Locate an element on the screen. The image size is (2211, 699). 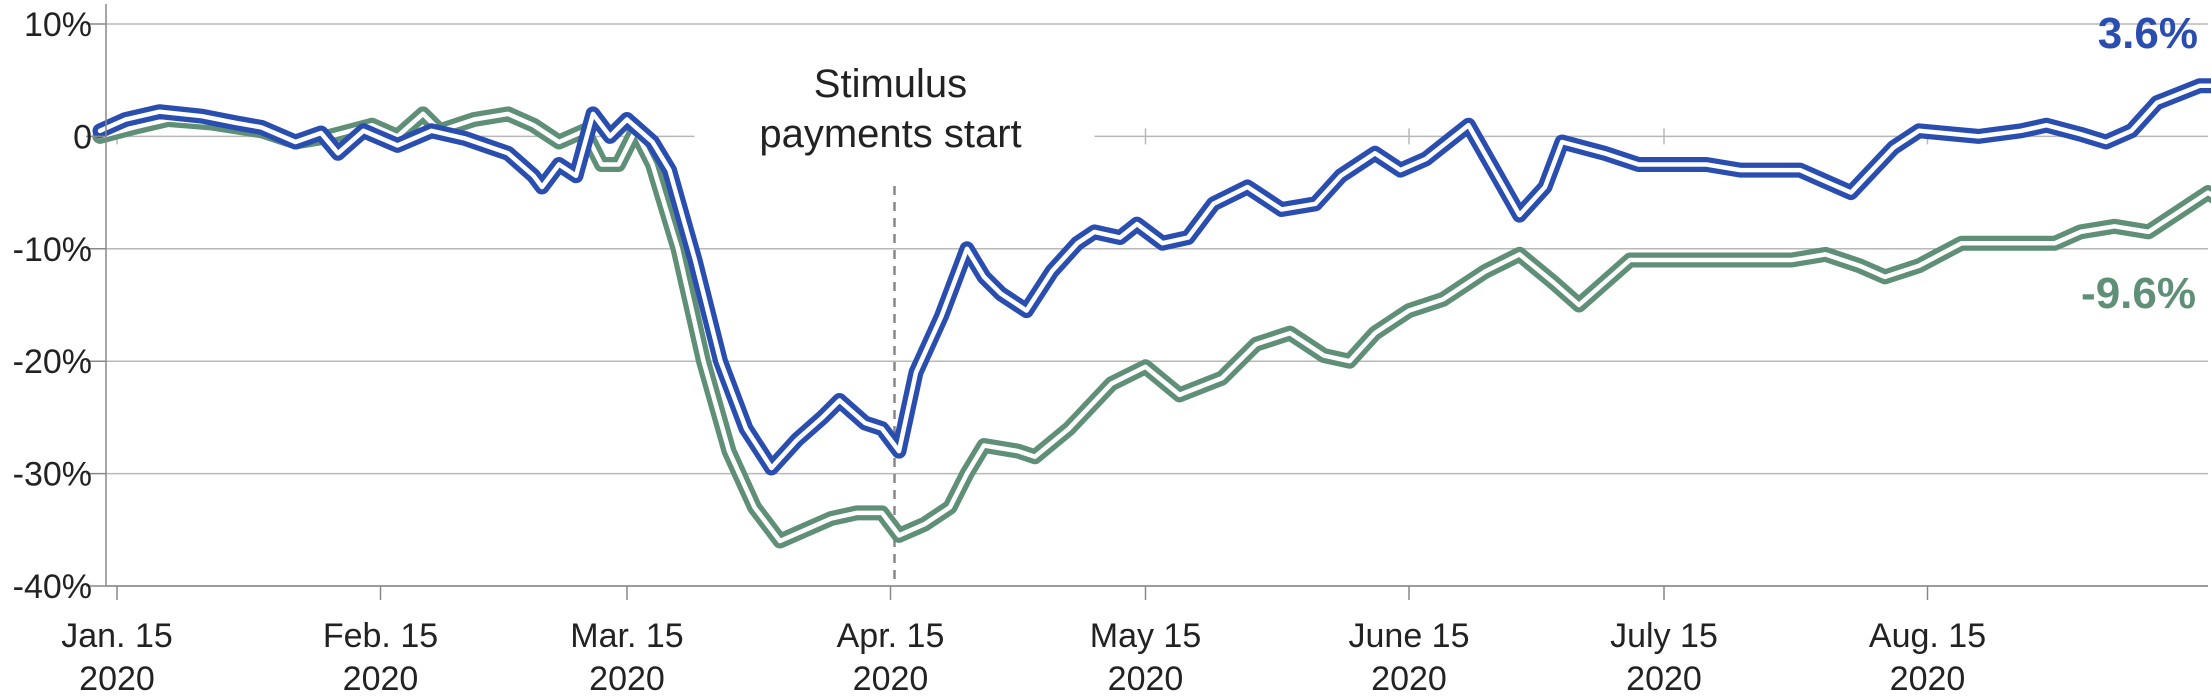
annotation-layer: Stimulus payments start is located at coordinates (894, 319).